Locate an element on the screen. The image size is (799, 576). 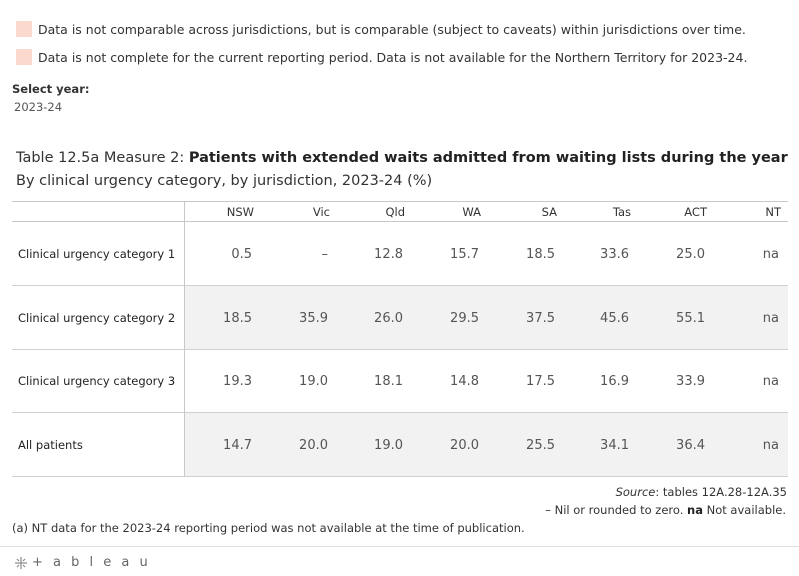
row-label: Clinical urgency category 3 is located at coordinates (97, 381).